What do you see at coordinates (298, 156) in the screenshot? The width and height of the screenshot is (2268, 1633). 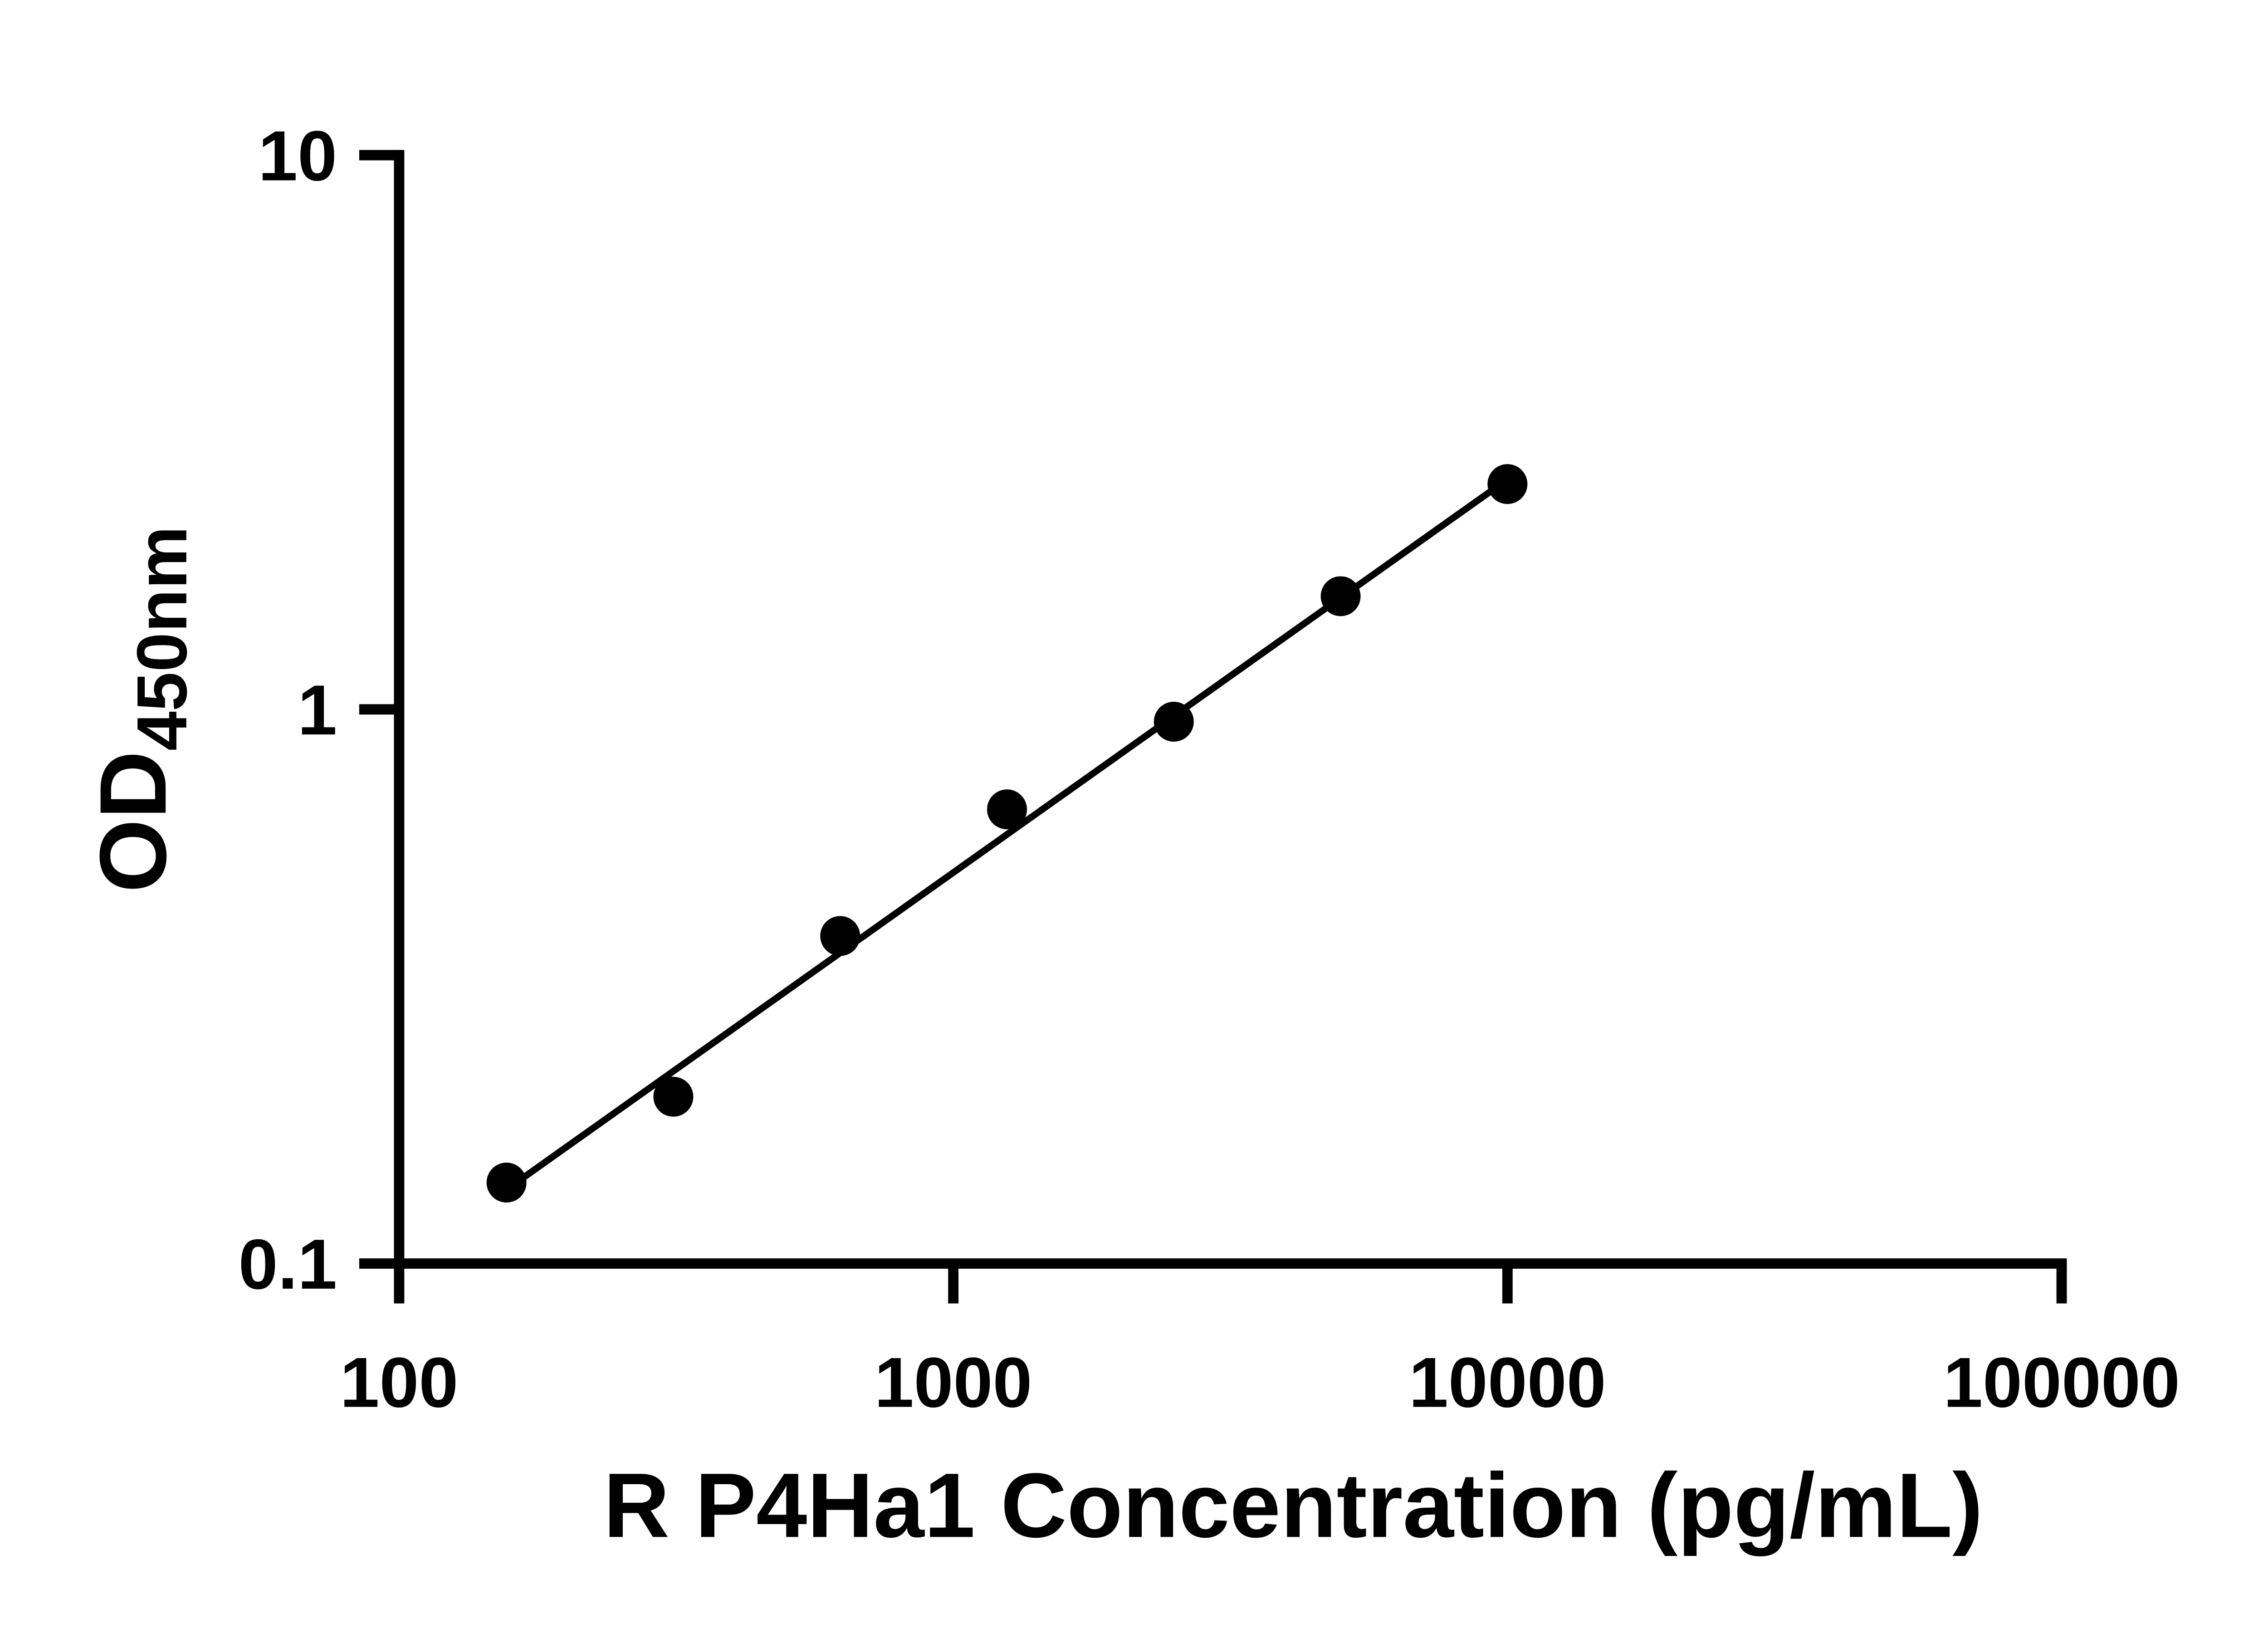 I see `y-tick-label: 10` at bounding box center [298, 156].